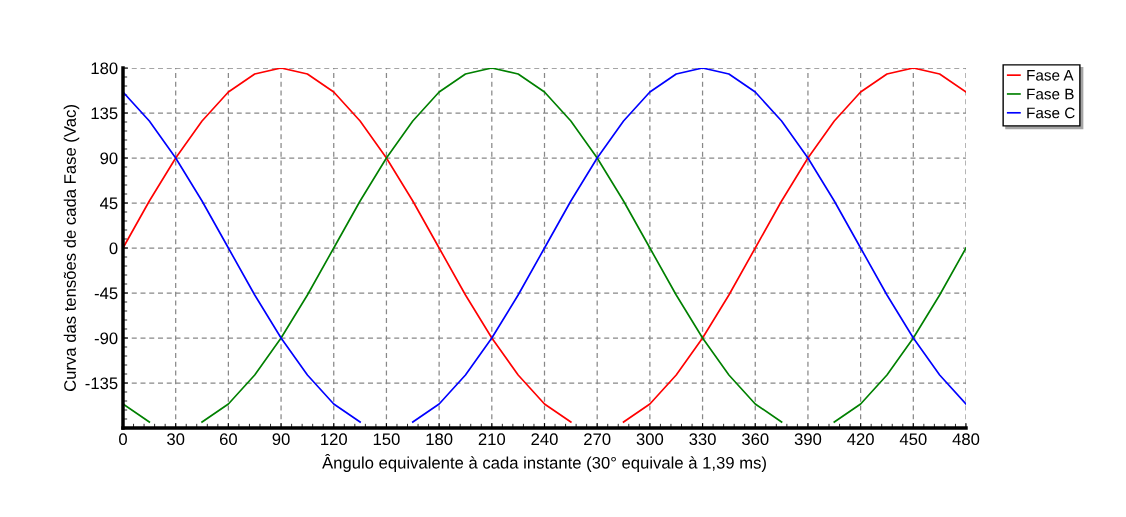 The image size is (1126, 517). What do you see at coordinates (597, 439) in the screenshot?
I see `x-tick-label: 270` at bounding box center [597, 439].